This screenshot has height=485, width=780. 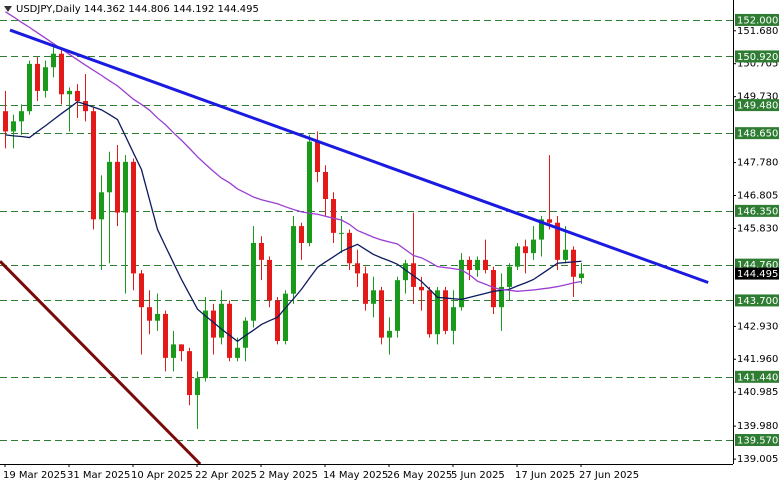 What do you see at coordinates (757, 392) in the screenshot?
I see `y-tick-label: 140.985` at bounding box center [757, 392].